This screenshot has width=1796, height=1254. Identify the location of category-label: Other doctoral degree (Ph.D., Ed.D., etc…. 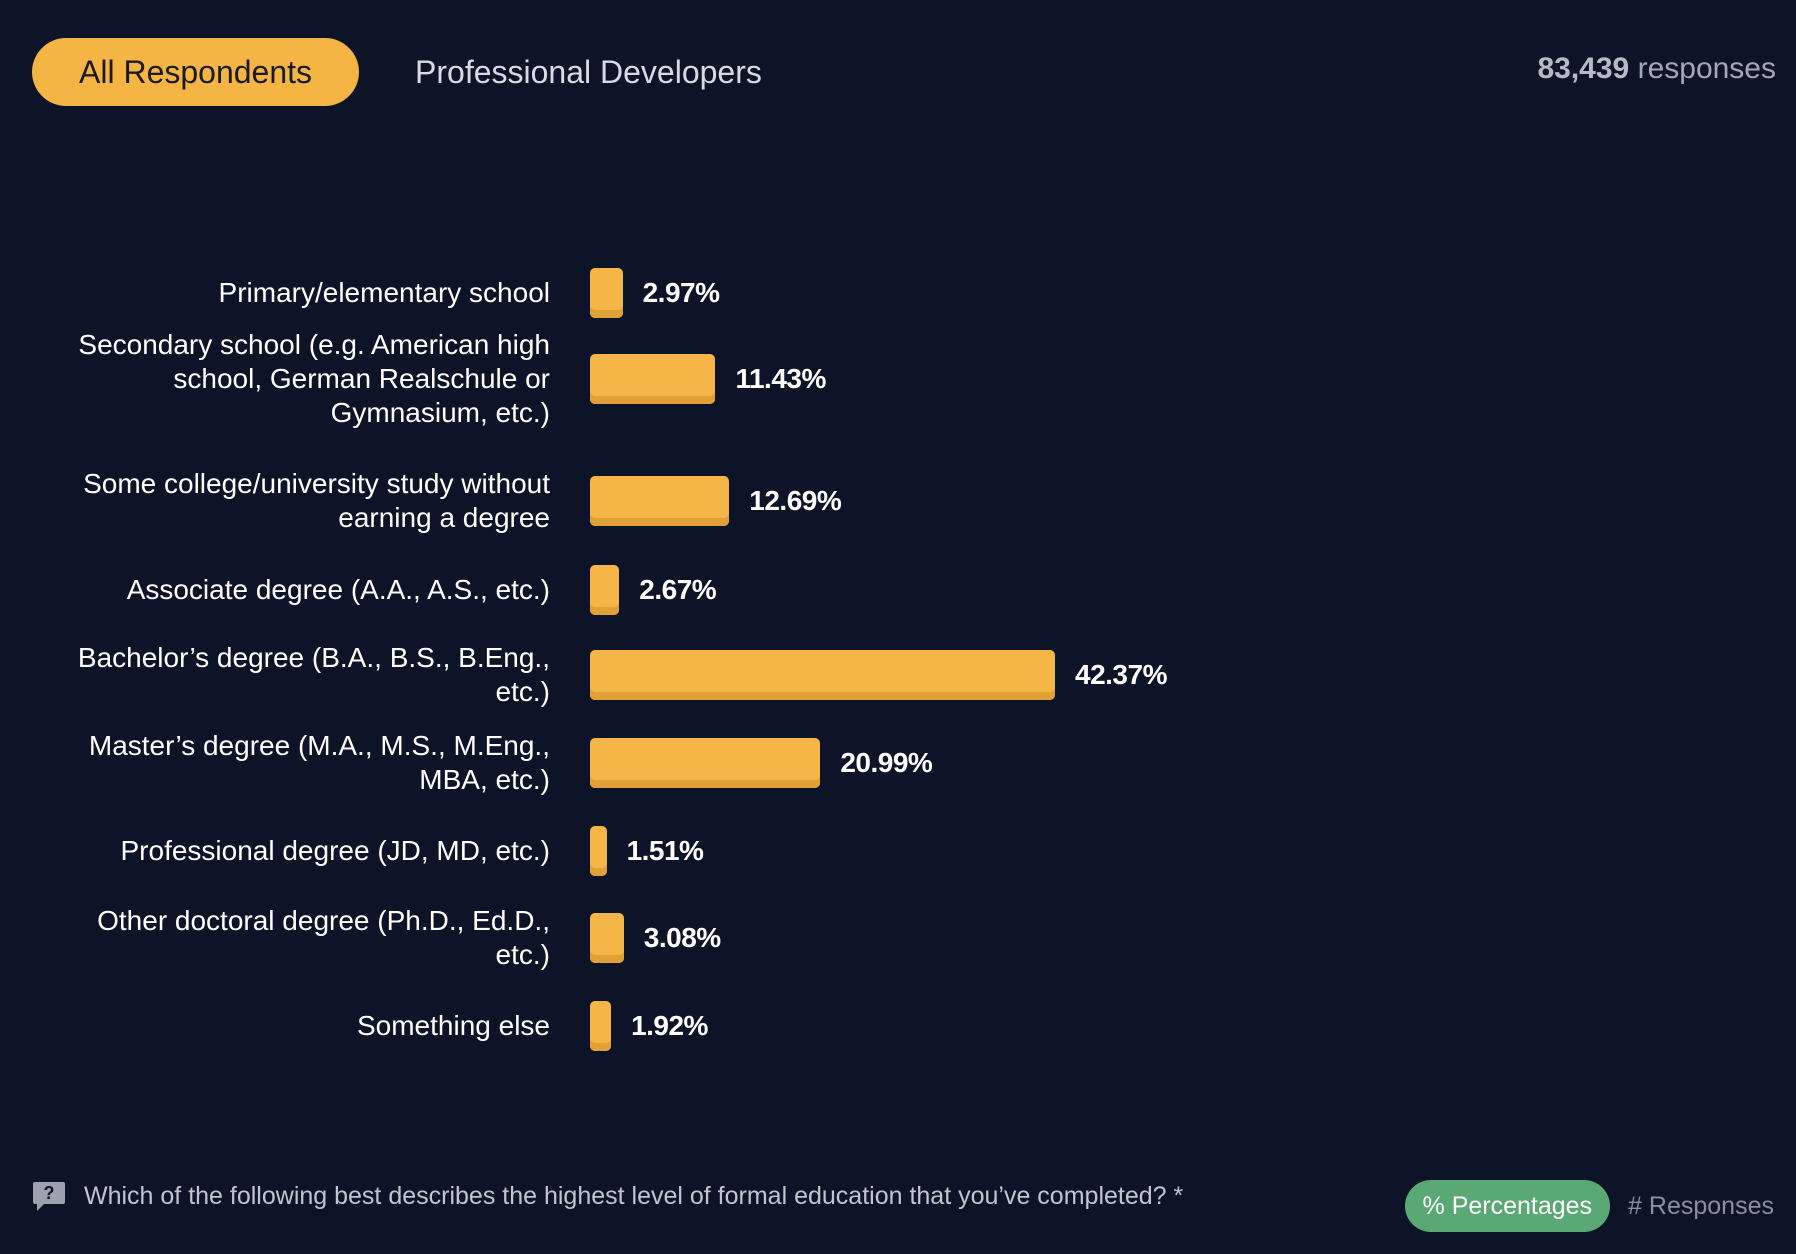
(323, 937).